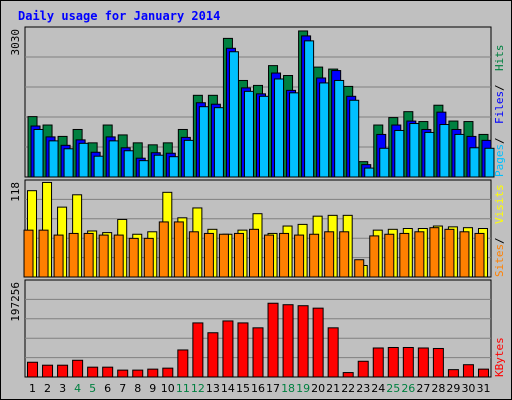 Image resolution: width=512 pixels, height=400 pixels. What do you see at coordinates (137, 388) in the screenshot?
I see `x-tick-label-day-8: 8` at bounding box center [137, 388].